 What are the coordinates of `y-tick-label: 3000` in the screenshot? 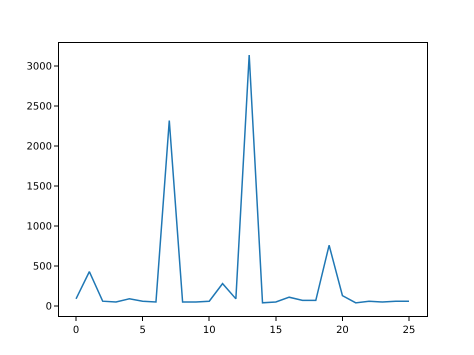 It's located at (39, 67).